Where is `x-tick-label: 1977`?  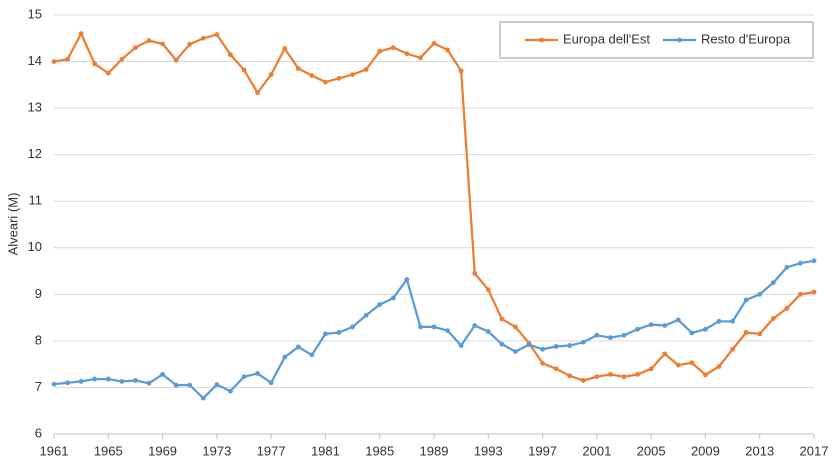
x-tick-label: 1977 is located at coordinates (271, 450).